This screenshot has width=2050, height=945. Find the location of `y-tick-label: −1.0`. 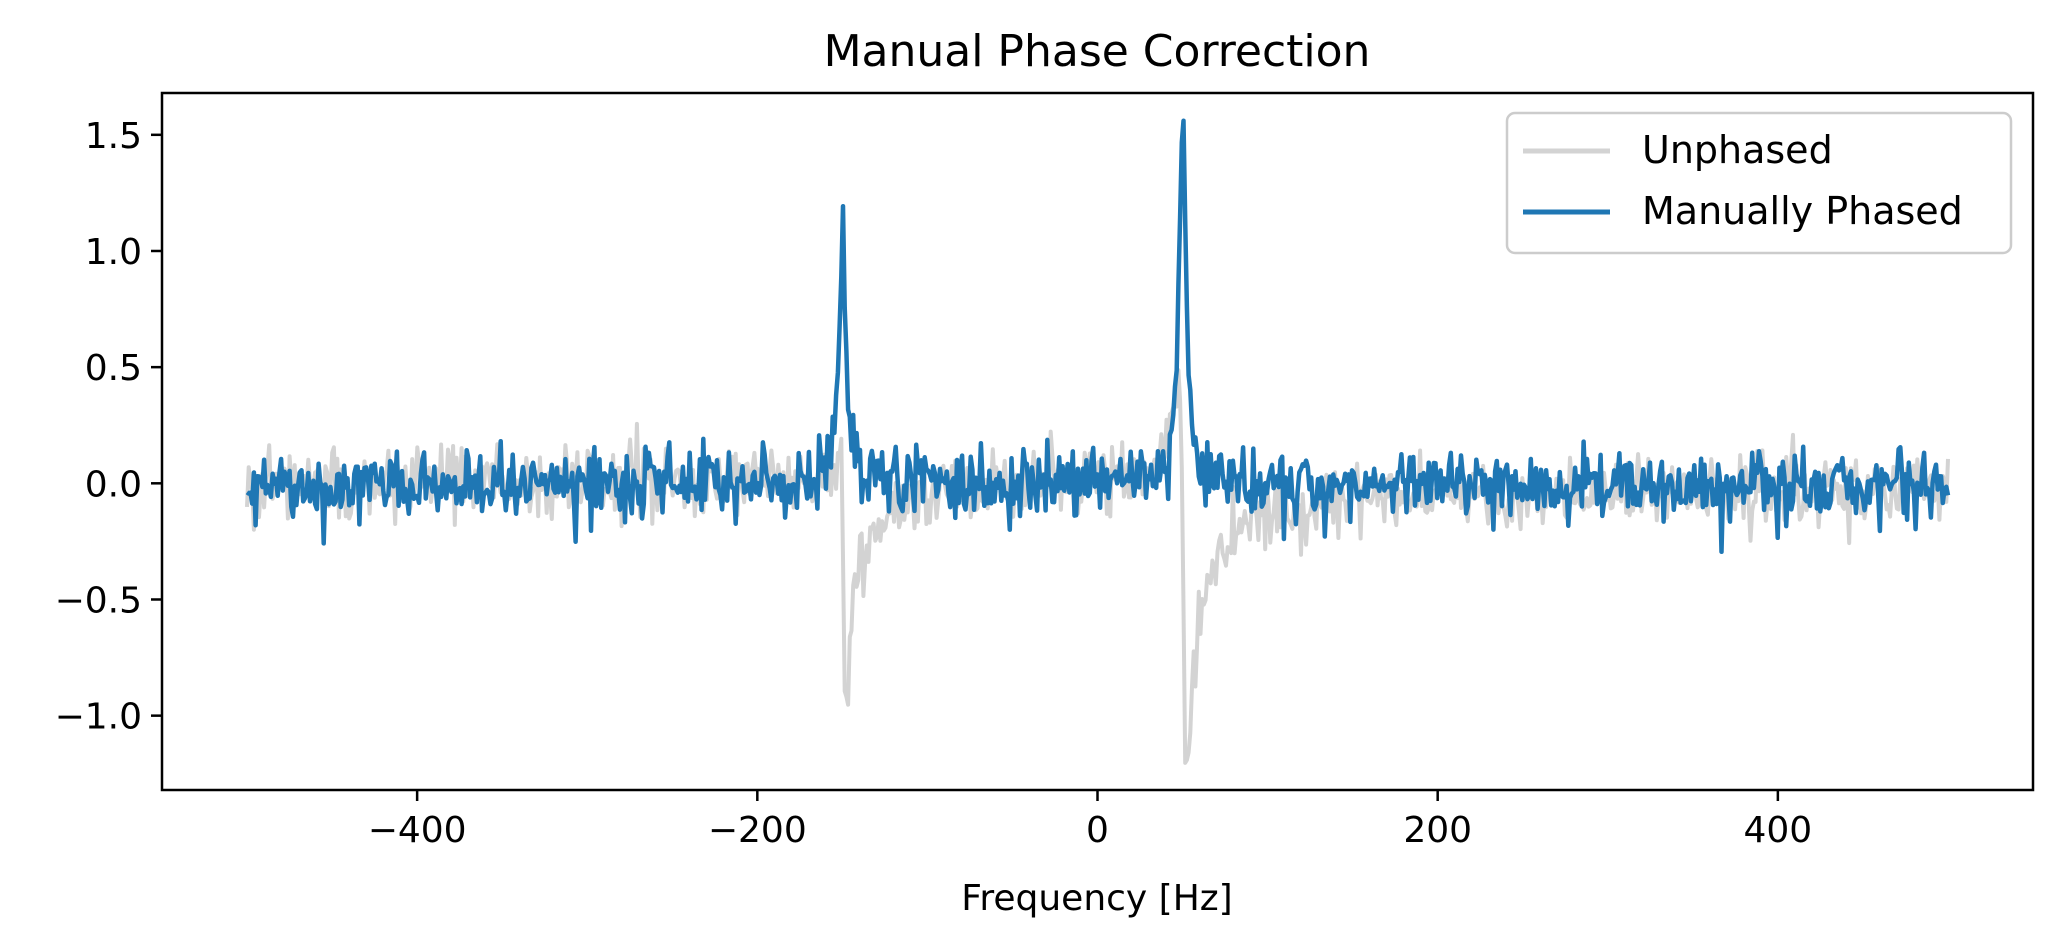

y-tick-label: −1.0 is located at coordinates (98, 717).